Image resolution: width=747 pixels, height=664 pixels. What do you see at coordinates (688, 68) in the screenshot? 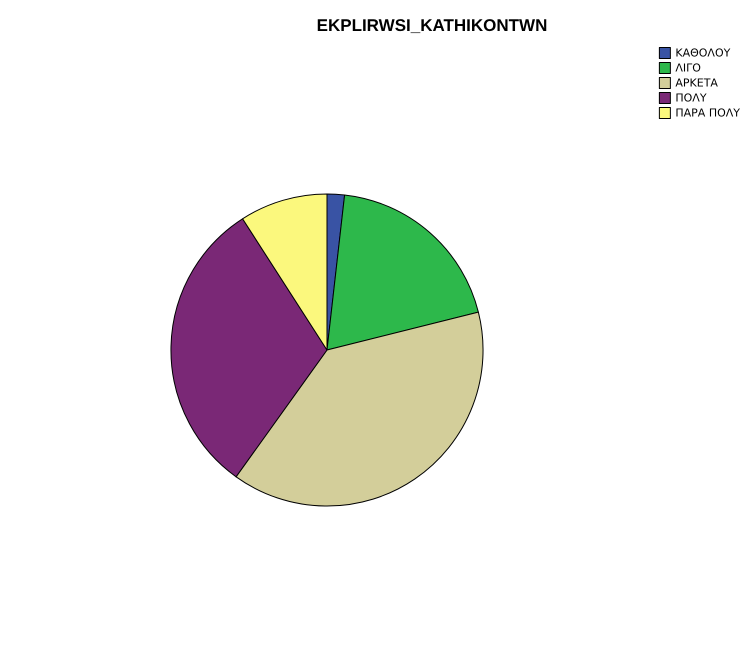
I see `legend-label: ΛΙΓΟ` at bounding box center [688, 68].